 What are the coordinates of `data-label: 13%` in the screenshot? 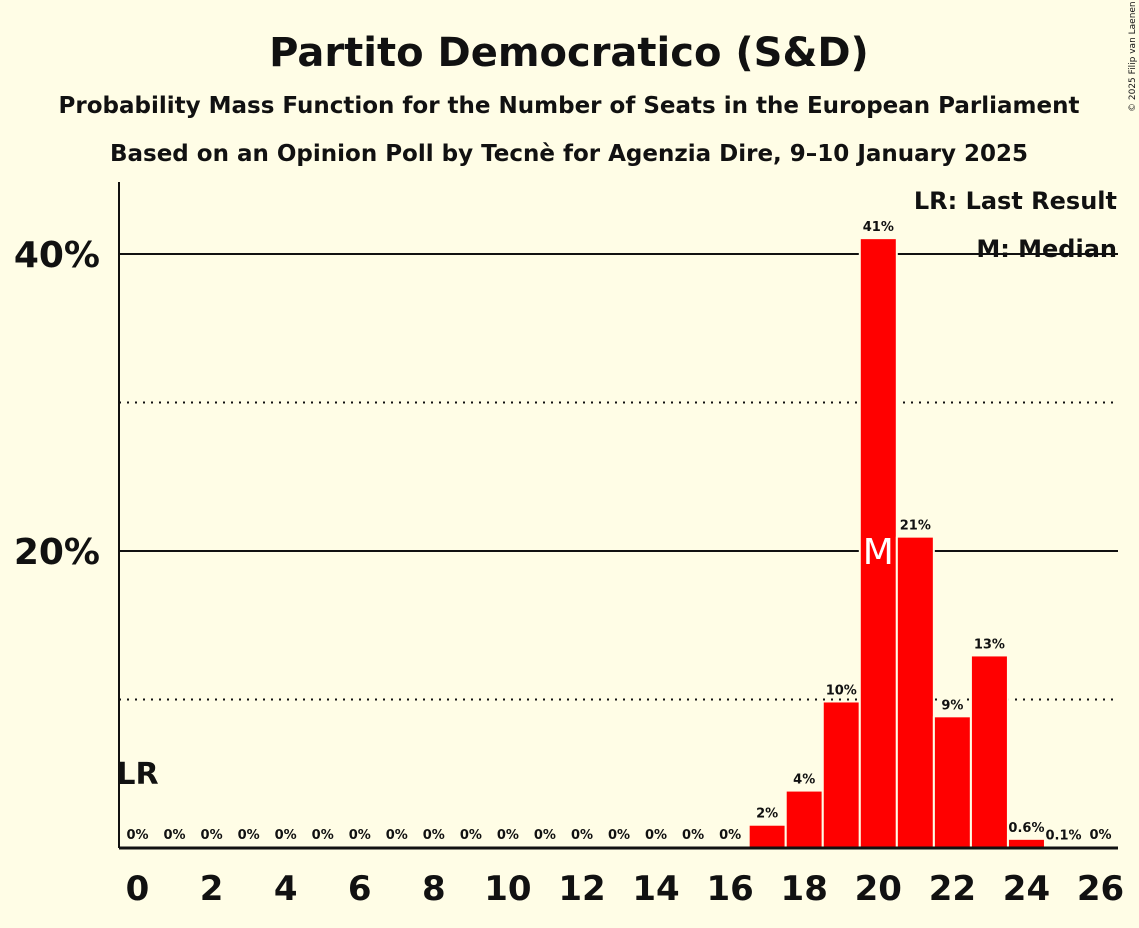 It's located at (989, 644).